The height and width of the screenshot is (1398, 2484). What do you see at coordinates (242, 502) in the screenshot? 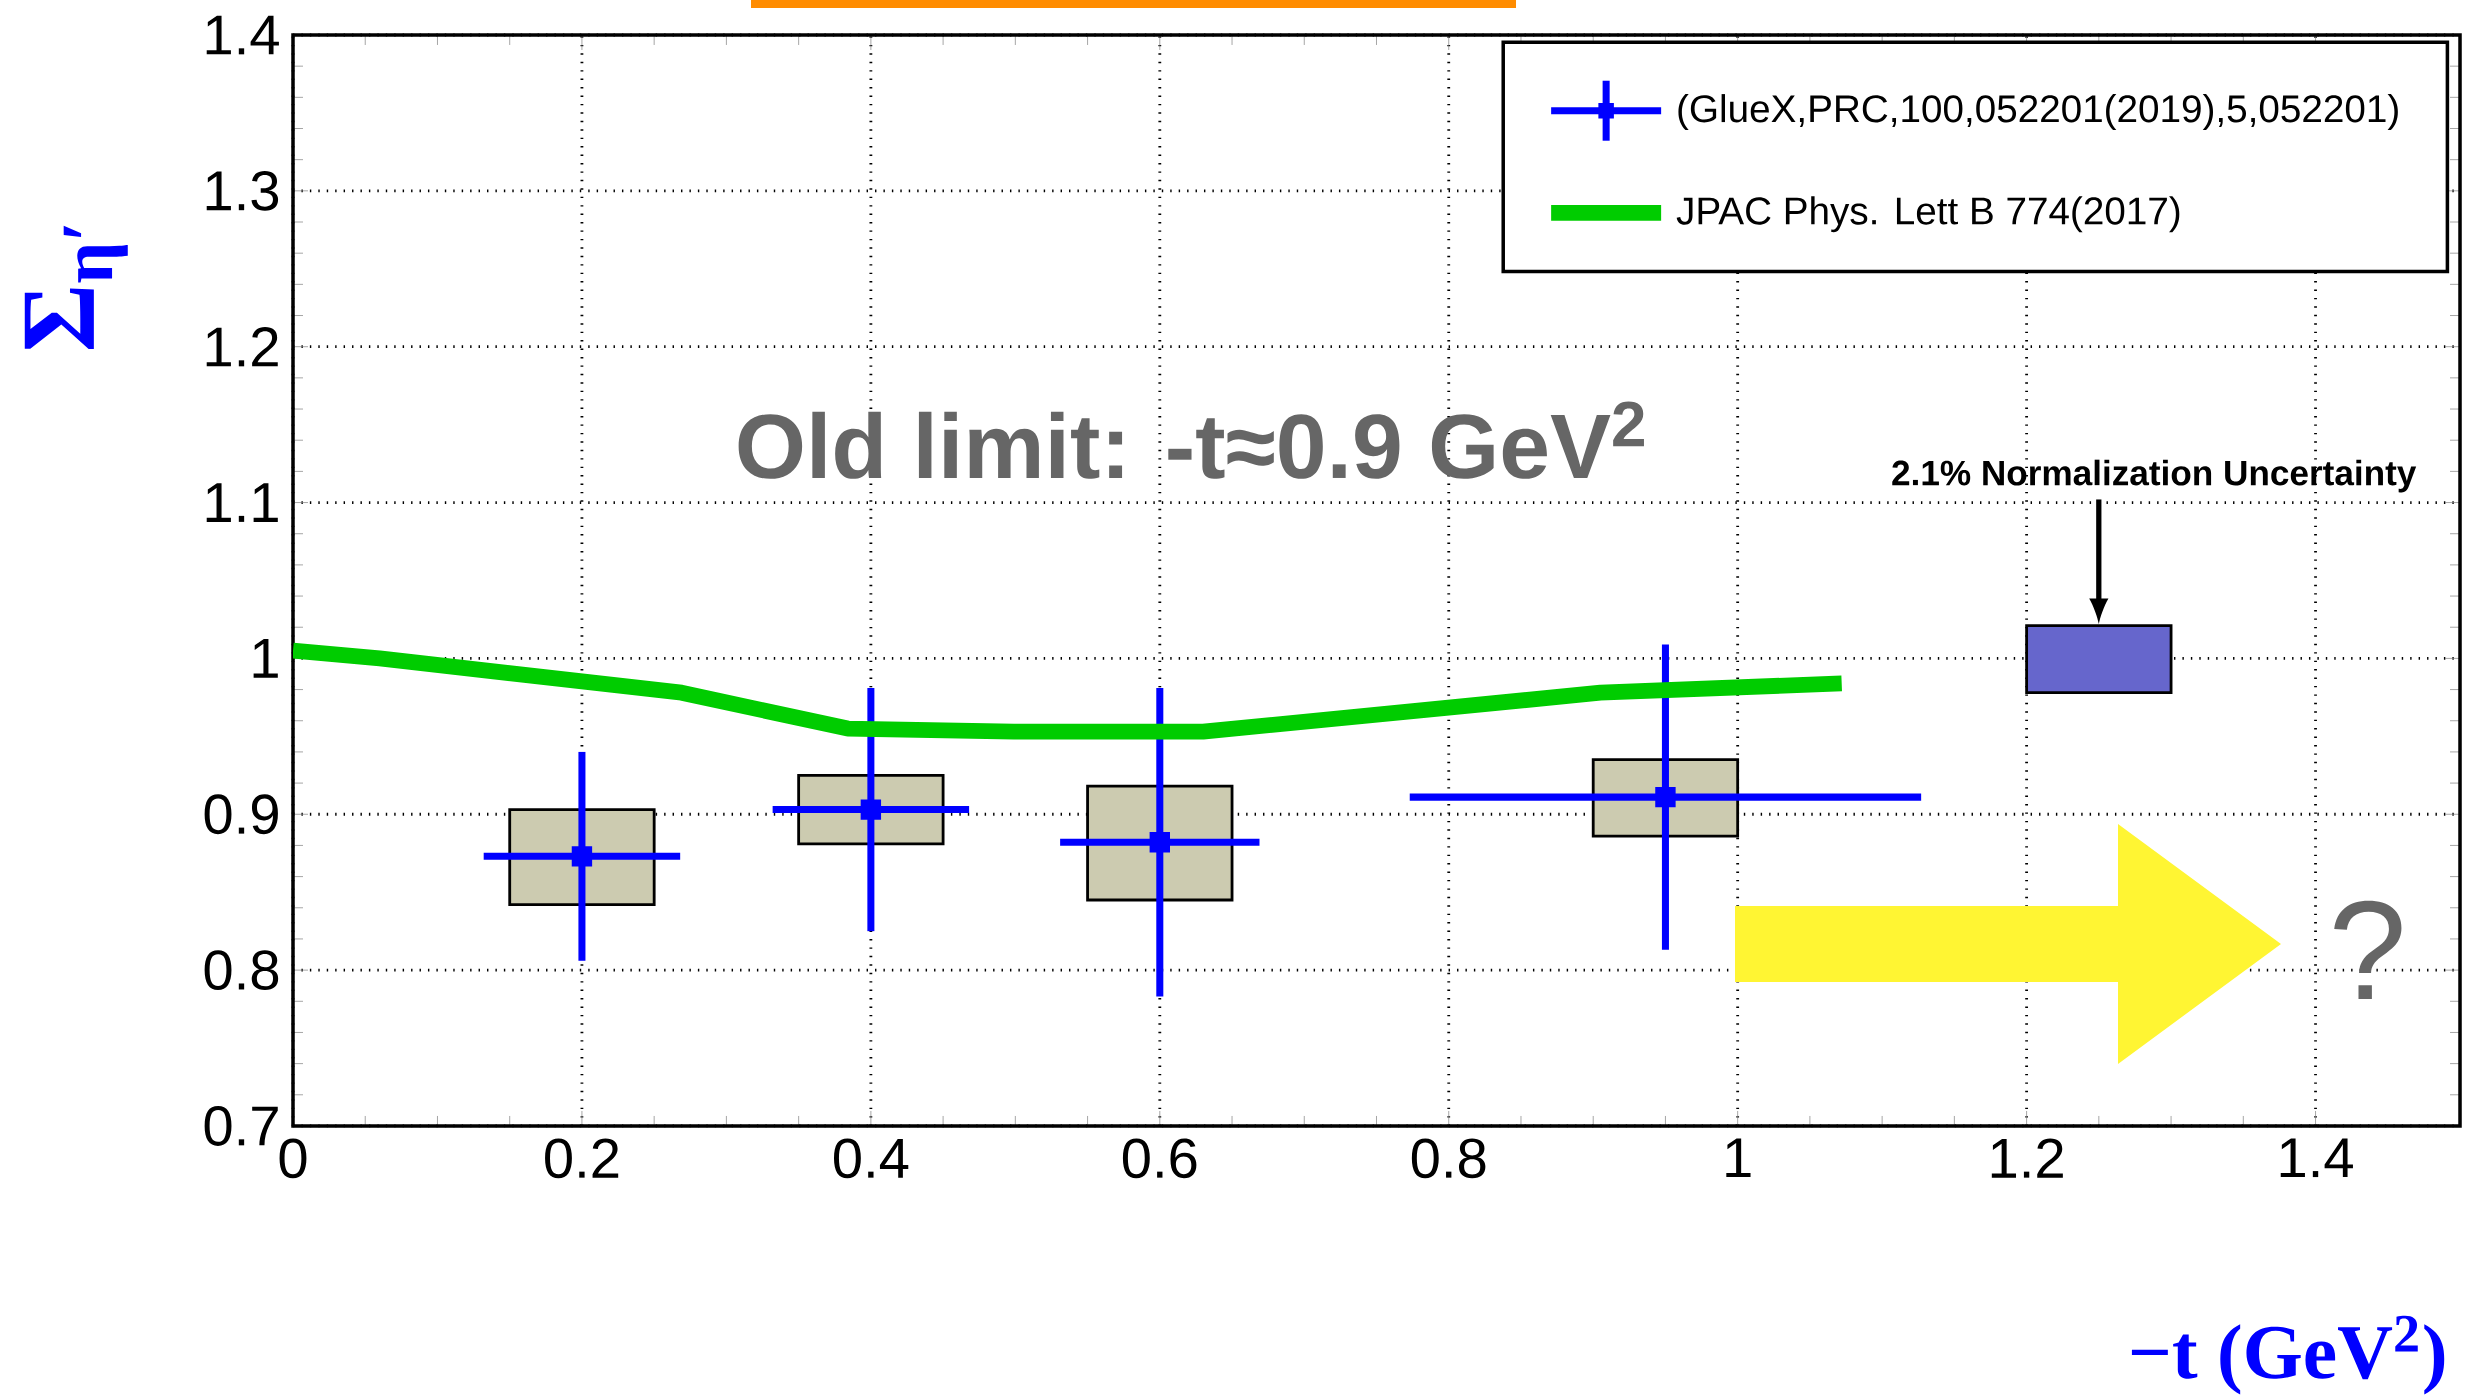
I see `y-tick-label: 1.1` at bounding box center [242, 502].